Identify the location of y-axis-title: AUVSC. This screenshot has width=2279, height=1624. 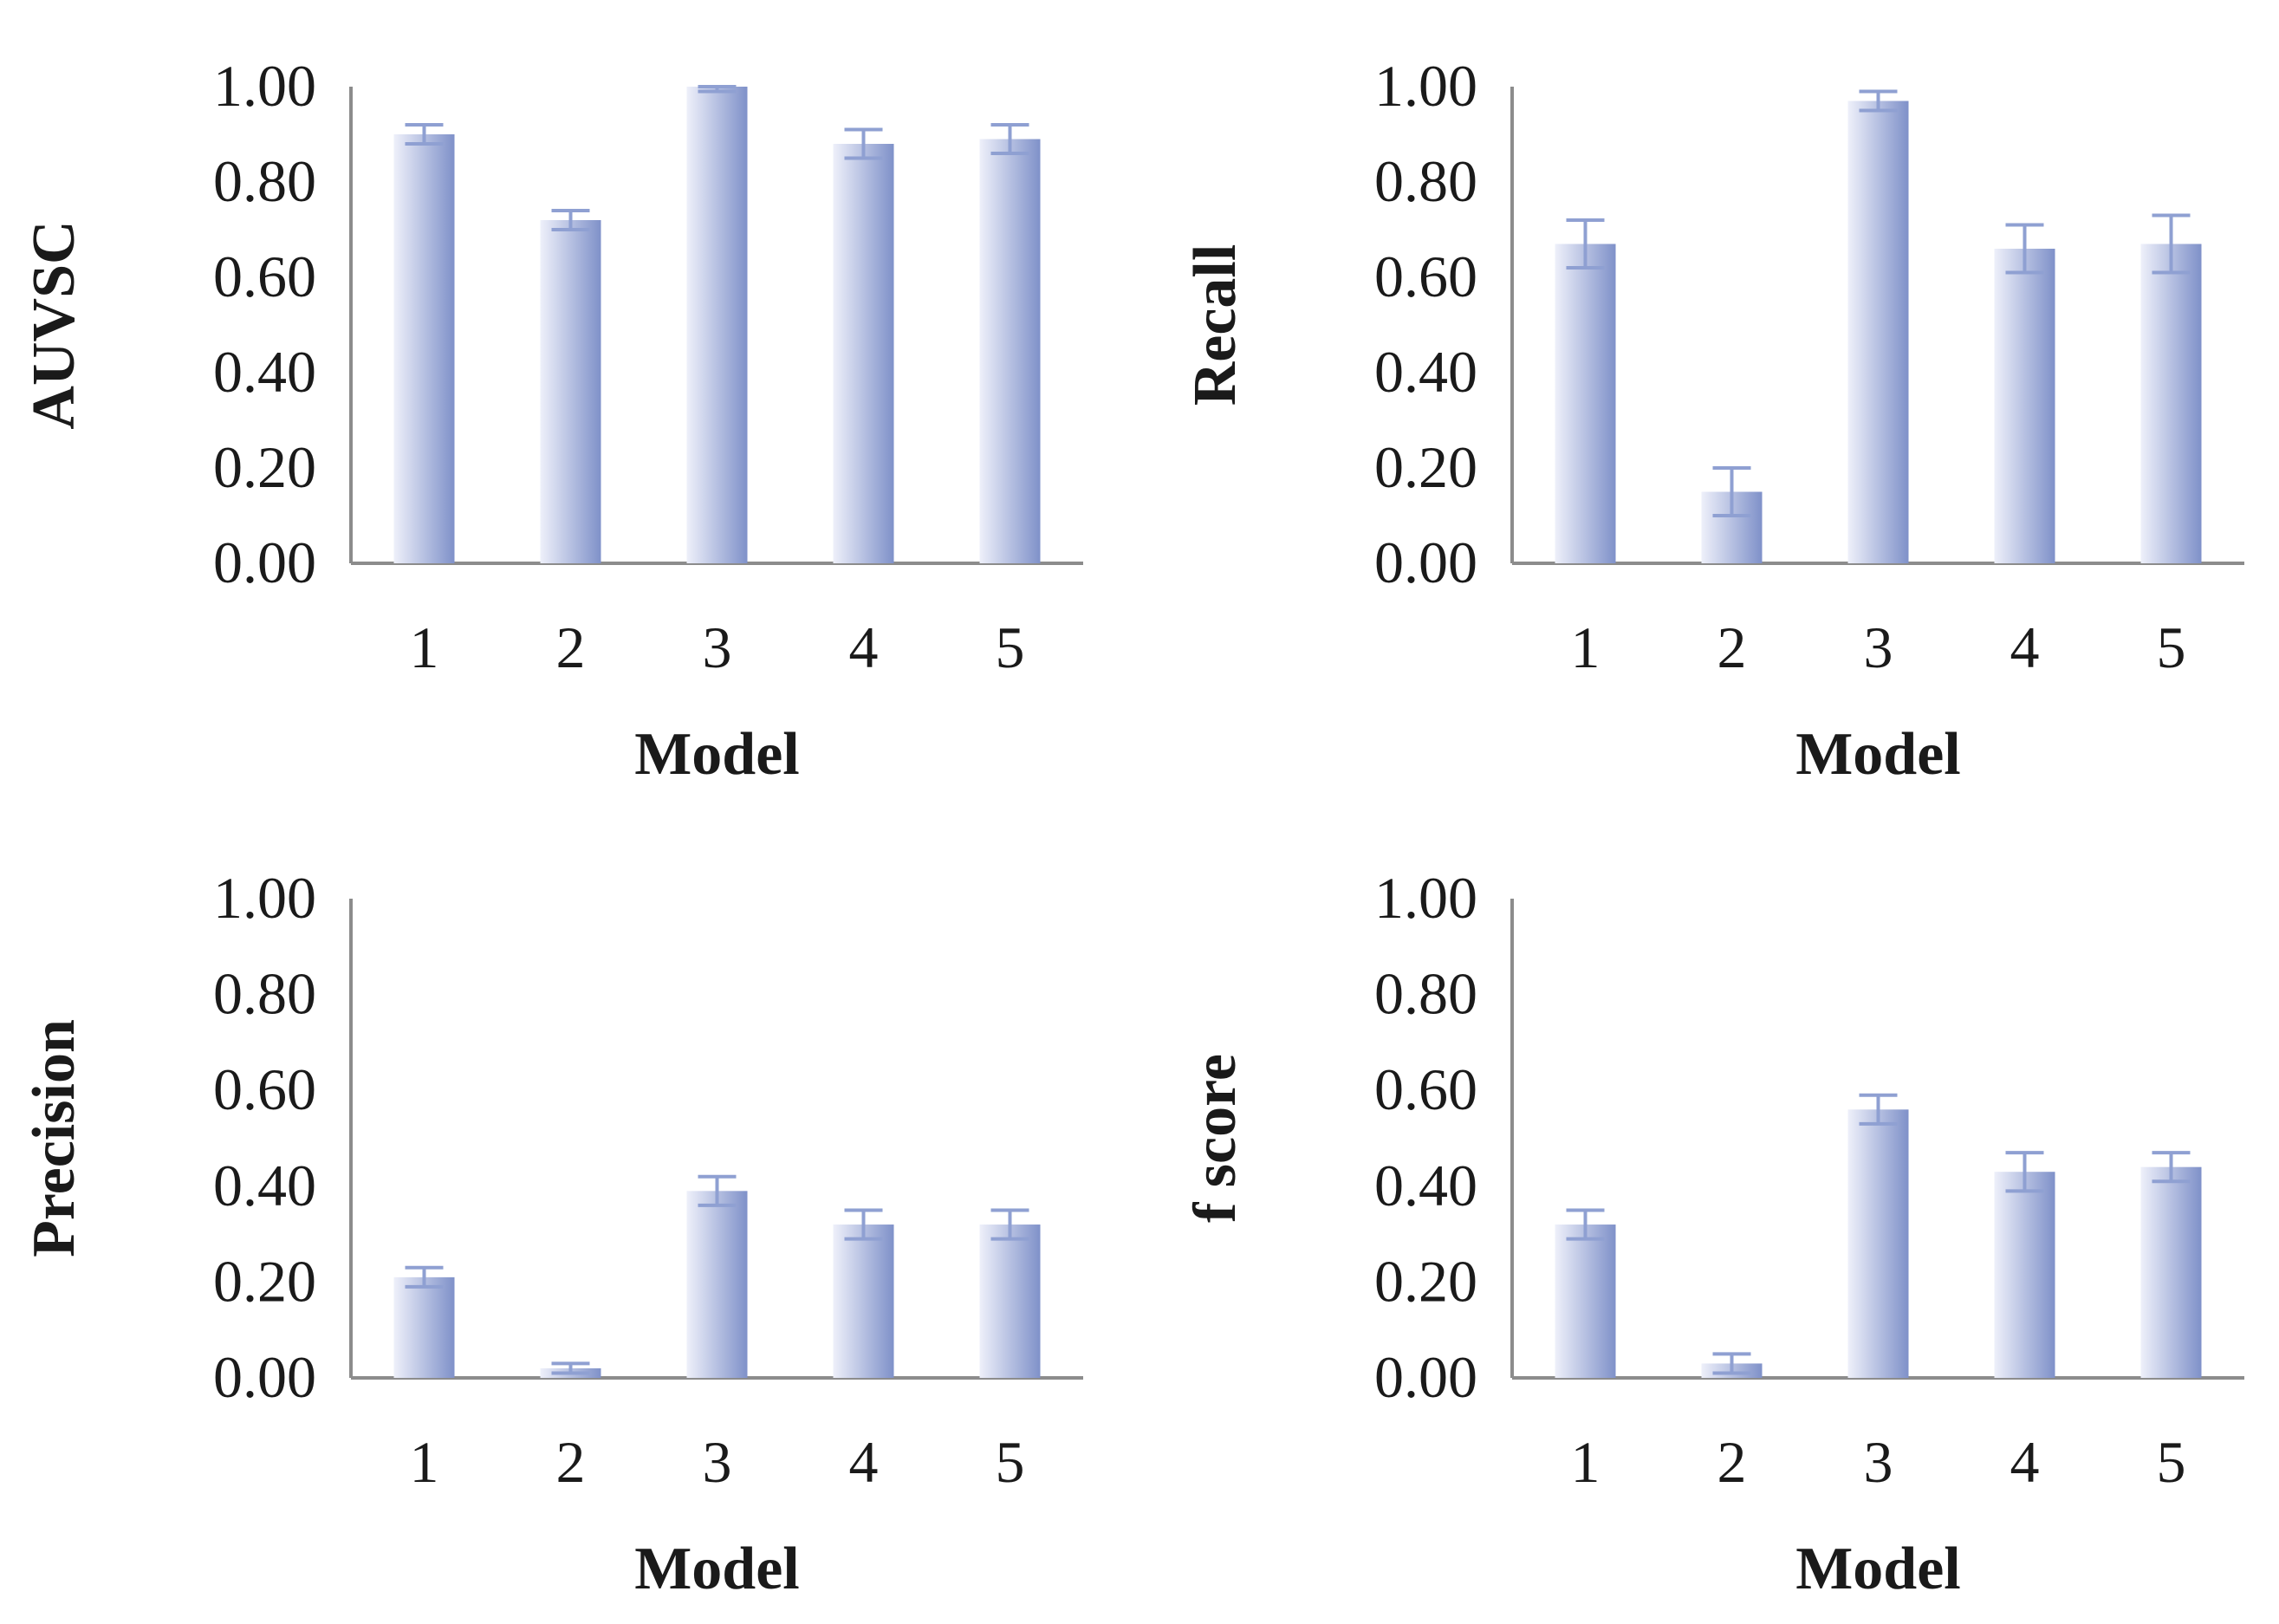
(54, 324).